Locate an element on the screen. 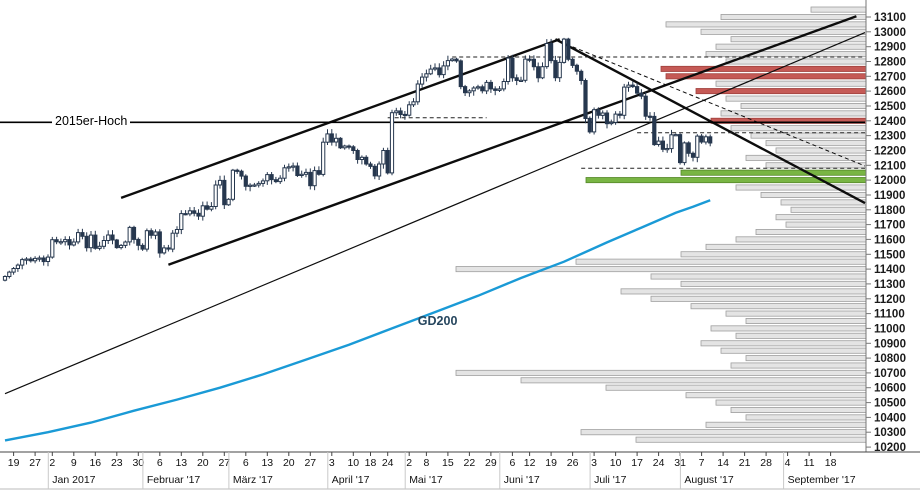 Image resolution: width=920 pixels, height=490 pixels. x-axis-month-label: Juli '17 is located at coordinates (610, 480).